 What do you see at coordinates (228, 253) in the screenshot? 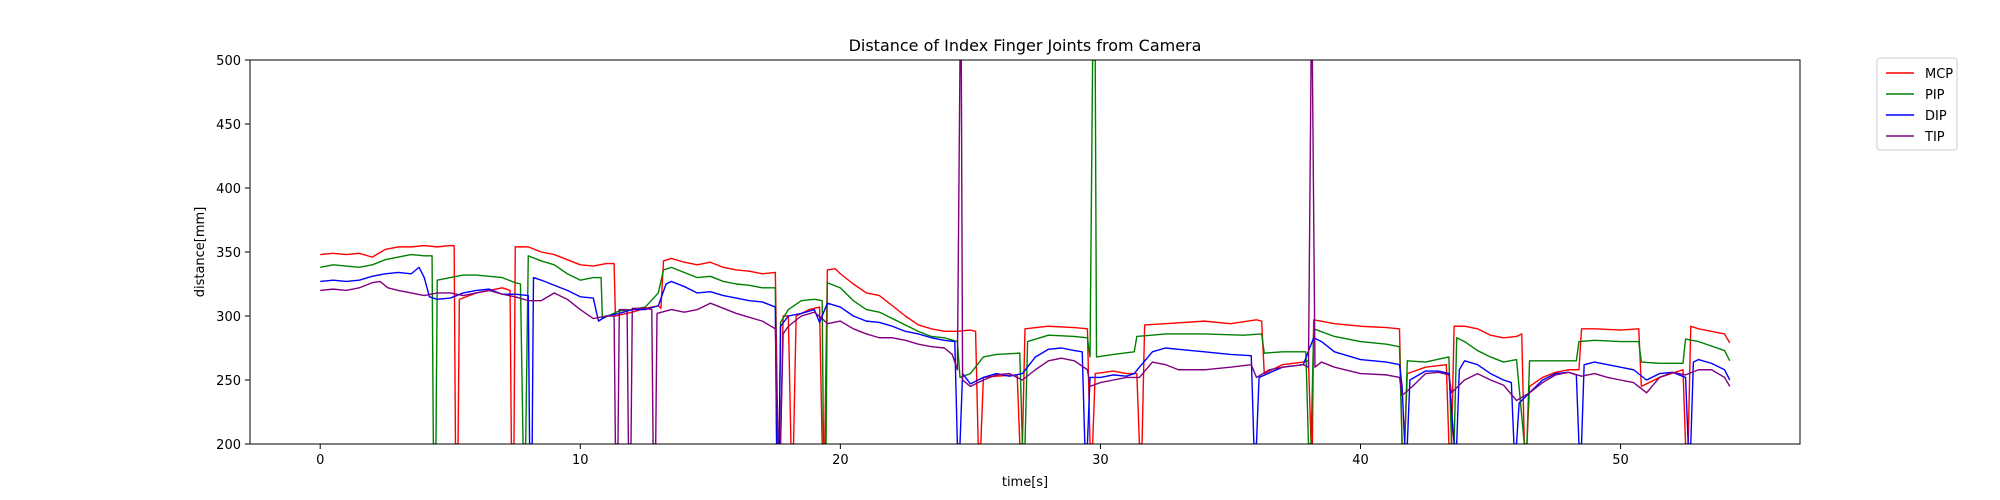
I see `y-tick-label: 350` at bounding box center [228, 253].